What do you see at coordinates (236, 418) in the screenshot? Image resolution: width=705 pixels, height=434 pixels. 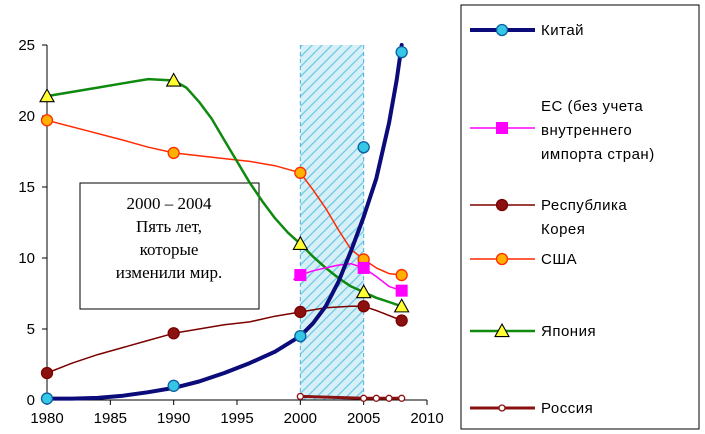 I see `x-tick-label: 1995` at bounding box center [236, 418].